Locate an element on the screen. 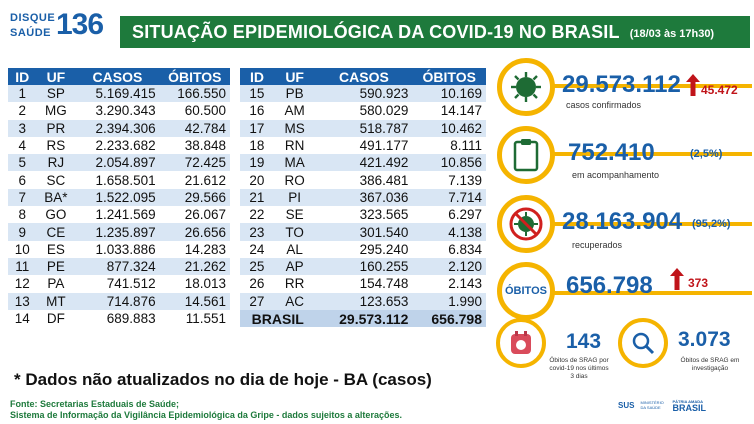 Image resolution: width=754 pixels, height=424 pixels. cell-deaths: 10.462 is located at coordinates (449, 128).